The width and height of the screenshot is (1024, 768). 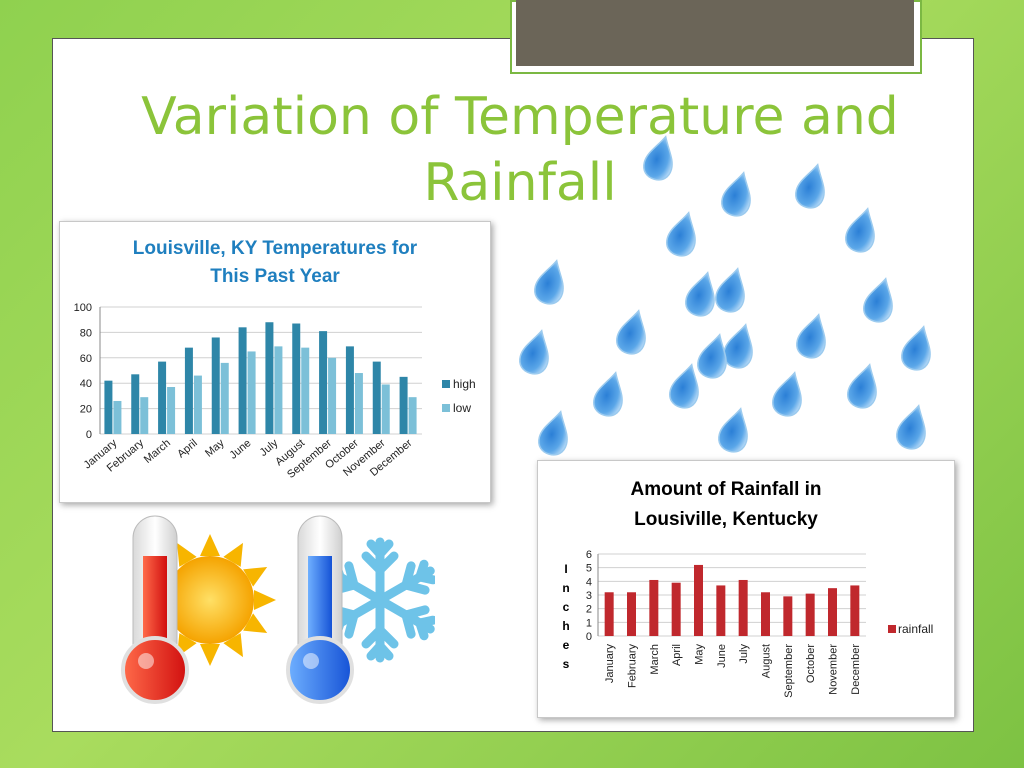 What do you see at coordinates (565, 588) in the screenshot?
I see `rainfall-y-axis-label-letter: n` at bounding box center [565, 588].